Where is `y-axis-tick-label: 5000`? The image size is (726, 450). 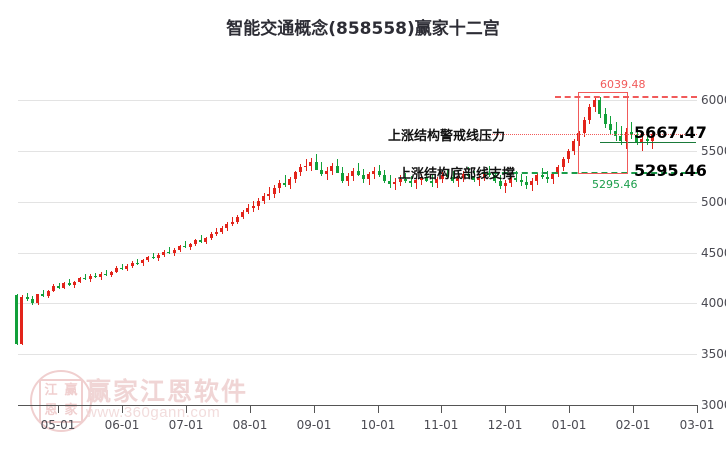
y-axis-tick-label: 5000 is located at coordinates (713, 202).